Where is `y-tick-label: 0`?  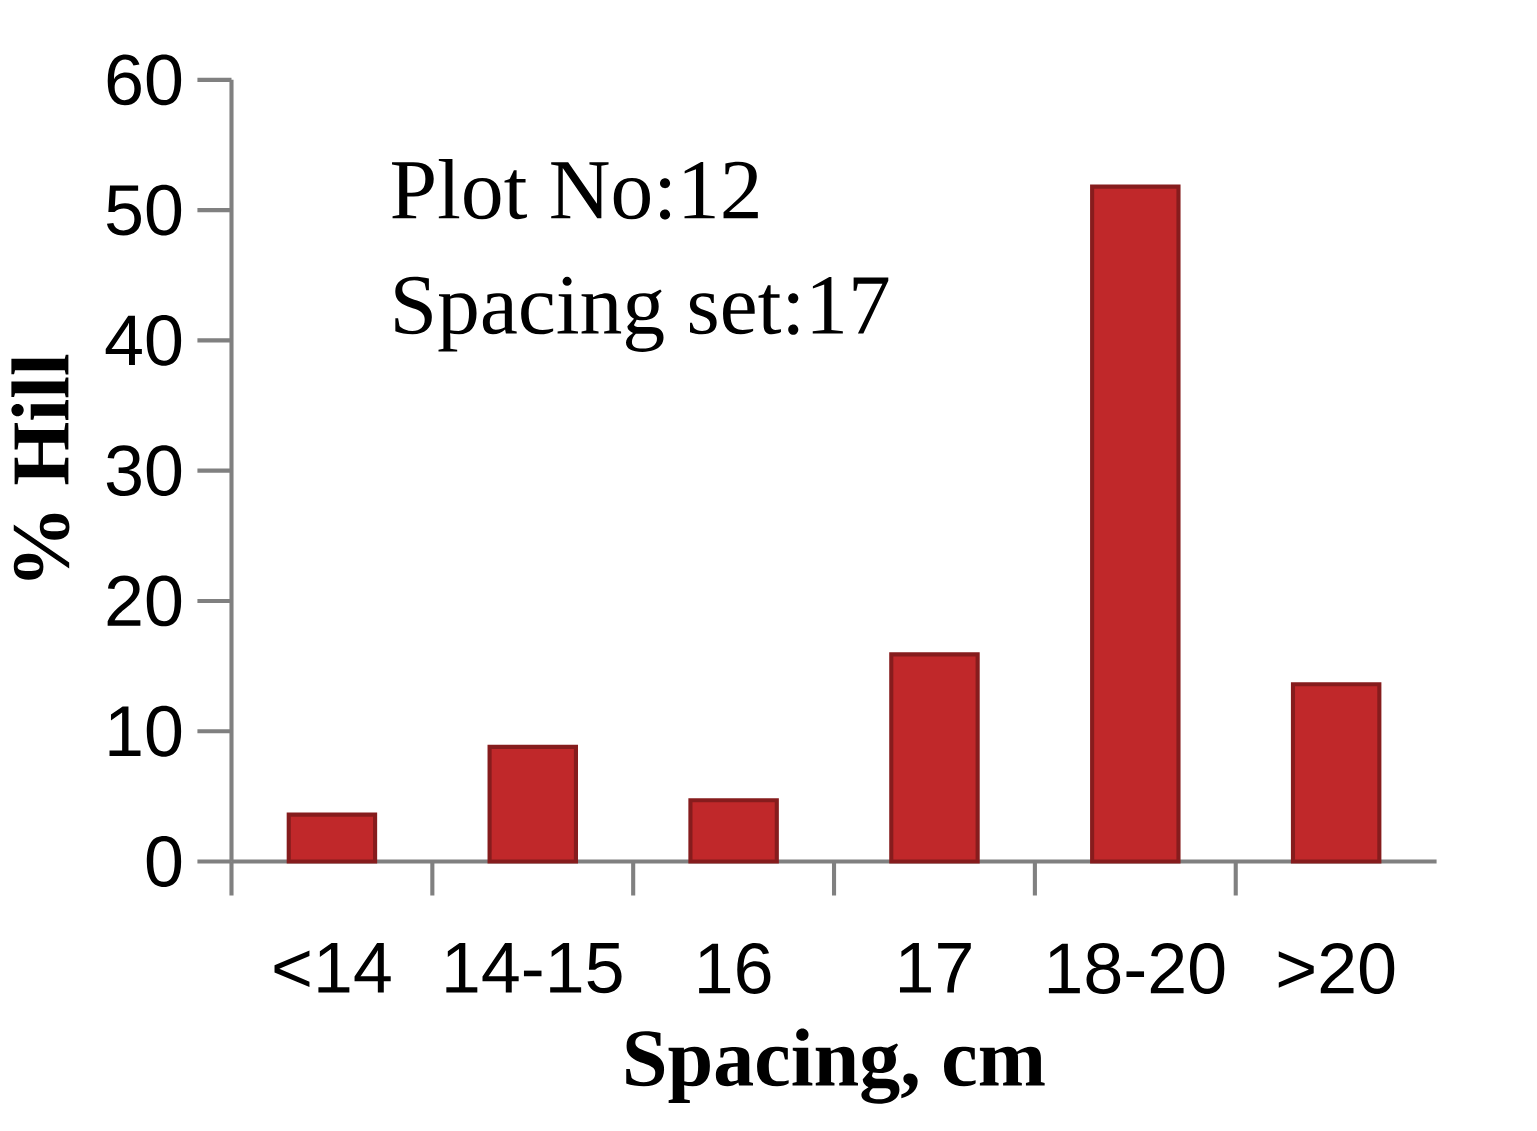
y-tick-label: 0 is located at coordinates (164, 861).